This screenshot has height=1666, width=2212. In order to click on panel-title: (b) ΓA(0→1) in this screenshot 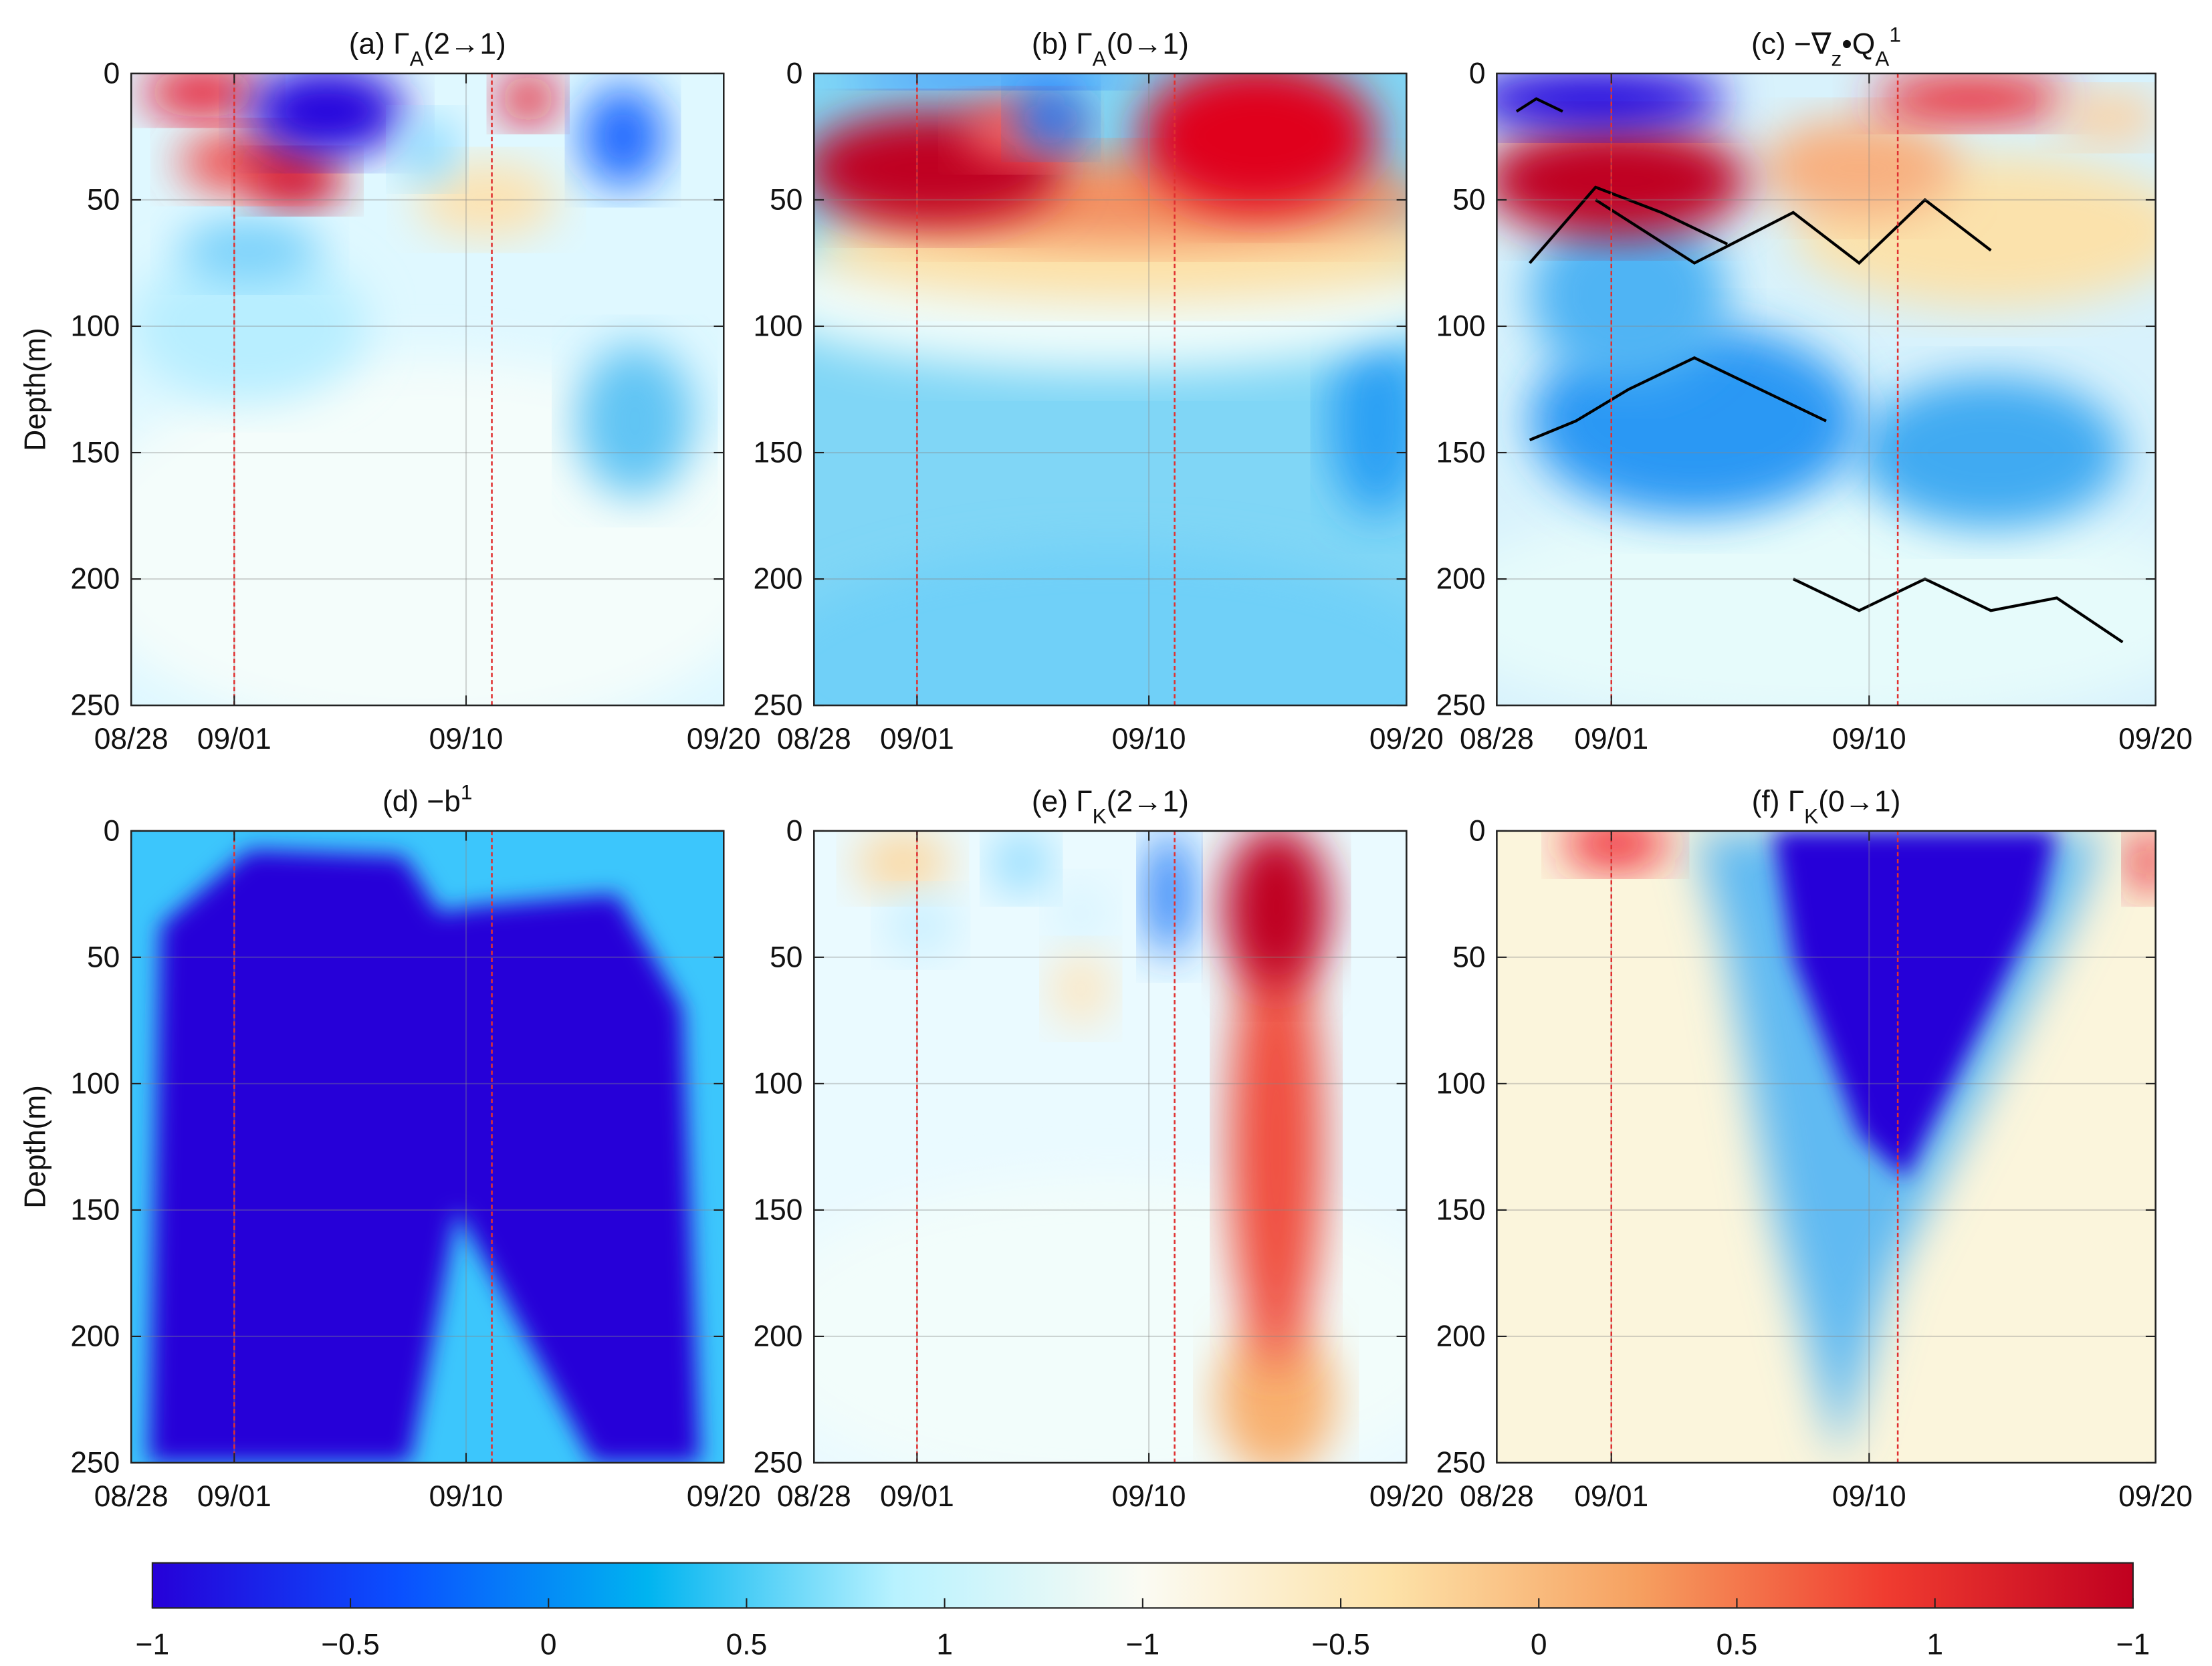, I will do `click(1110, 48)`.